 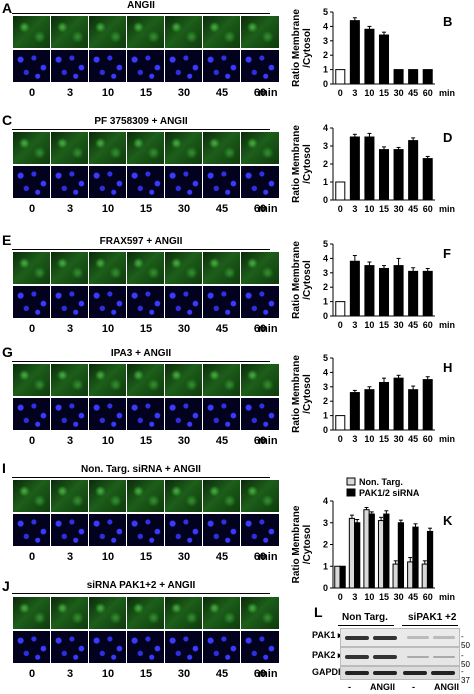 What do you see at coordinates (384, 325) in the screenshot?
I see `x-tick-label: 15` at bounding box center [384, 325].